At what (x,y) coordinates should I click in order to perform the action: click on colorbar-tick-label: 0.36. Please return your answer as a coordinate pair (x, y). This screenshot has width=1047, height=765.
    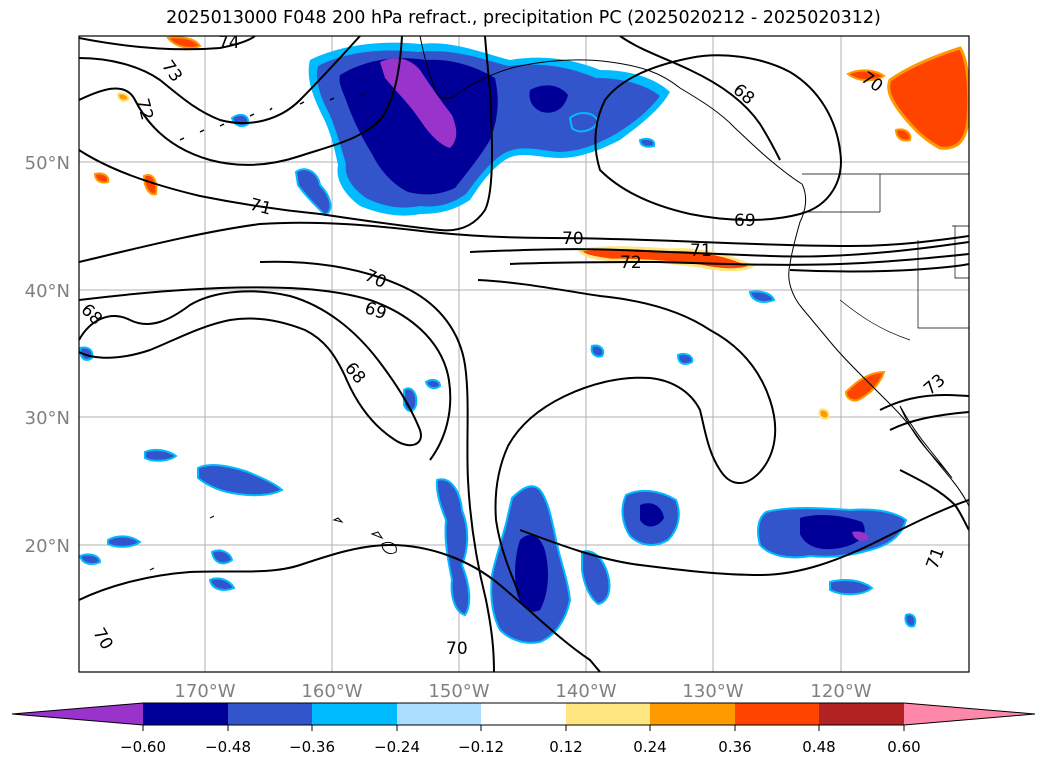
    Looking at the image, I should click on (734, 747).